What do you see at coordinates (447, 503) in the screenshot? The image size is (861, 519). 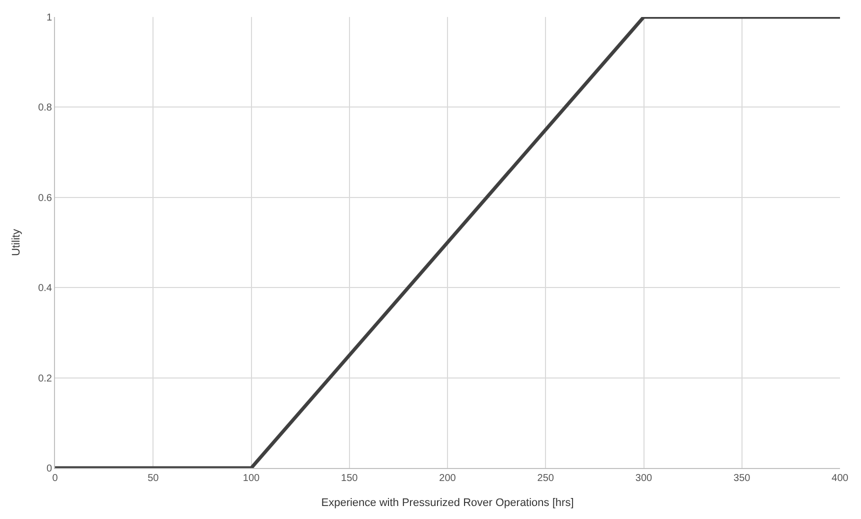 I see `x-axis-title: Experience with Pressurized Rover Operations [hrs]` at bounding box center [447, 503].